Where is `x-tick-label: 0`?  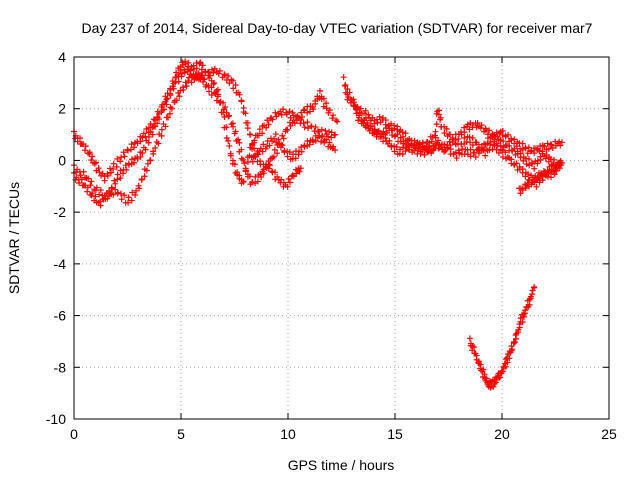
x-tick-label: 0 is located at coordinates (74, 434).